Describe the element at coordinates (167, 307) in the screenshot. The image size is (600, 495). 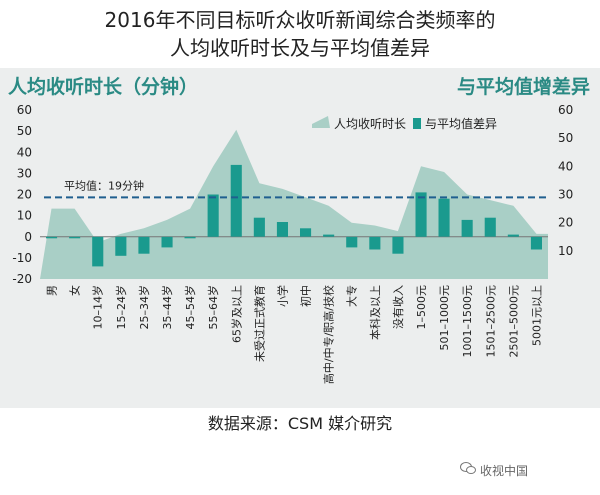
I see `category-label-5: 35–44岁` at that location.